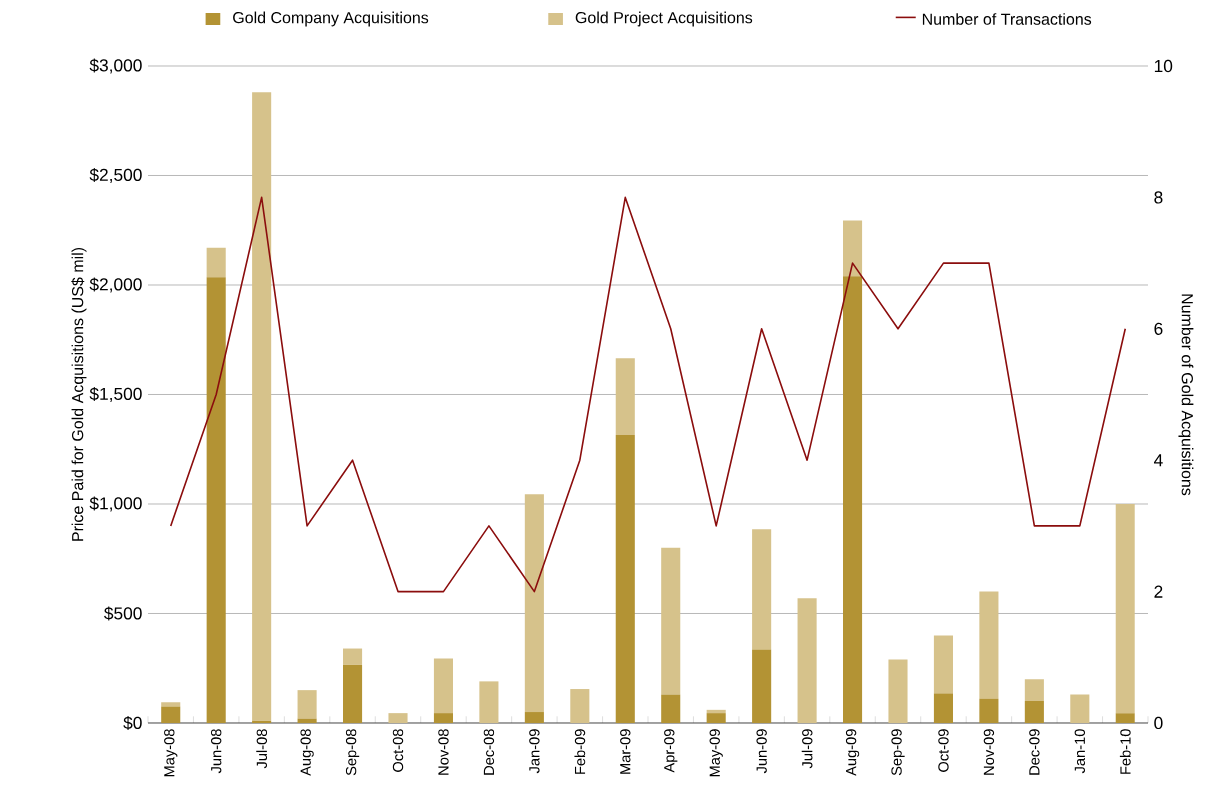 The width and height of the screenshot is (1232, 807). What do you see at coordinates (943, 750) in the screenshot?
I see `x-tick-label: Oct-09` at bounding box center [943, 750].